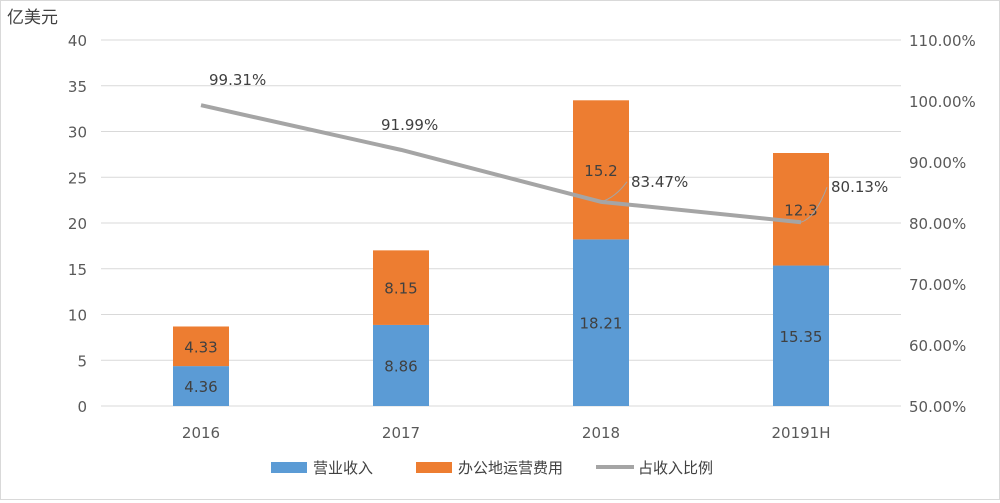  Describe the element at coordinates (501, 164) in the screenshot. I see `ratio-line-path` at that location.